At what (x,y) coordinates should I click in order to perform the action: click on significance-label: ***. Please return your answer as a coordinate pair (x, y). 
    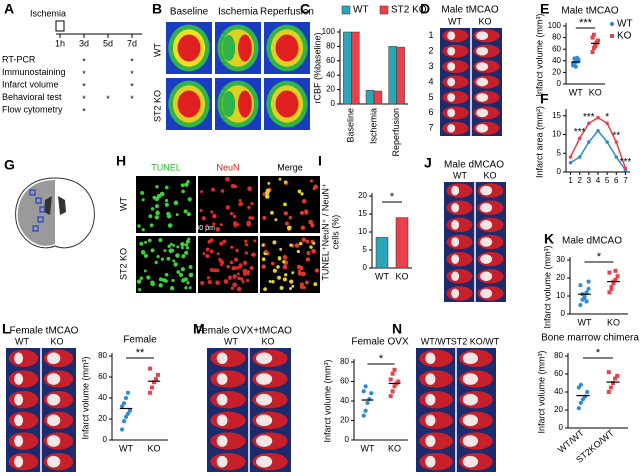
    Looking at the image, I should click on (586, 23).